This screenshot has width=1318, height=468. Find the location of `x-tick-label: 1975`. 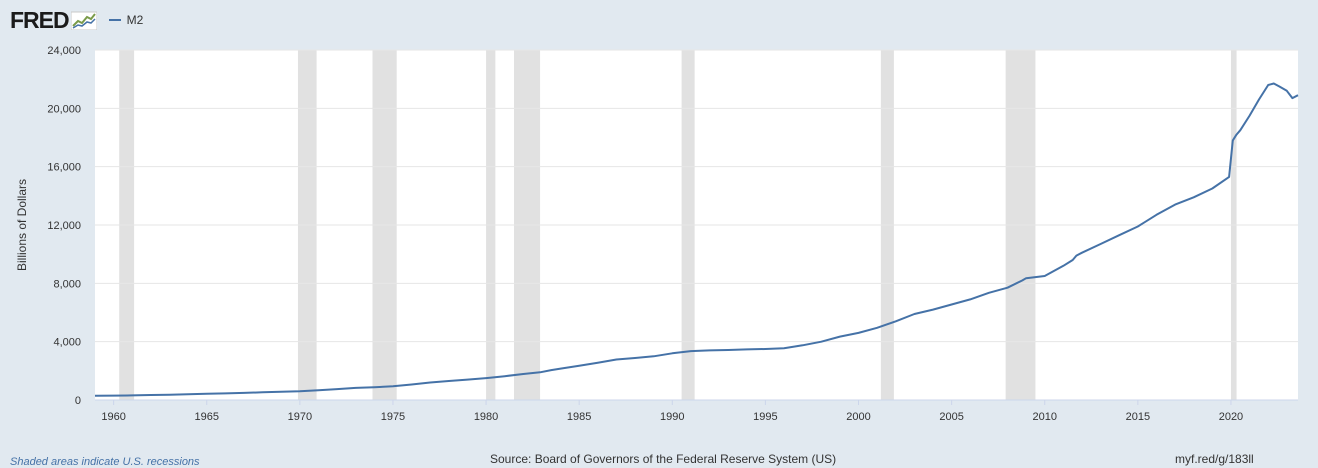

x-tick-label: 1975 is located at coordinates (393, 417).